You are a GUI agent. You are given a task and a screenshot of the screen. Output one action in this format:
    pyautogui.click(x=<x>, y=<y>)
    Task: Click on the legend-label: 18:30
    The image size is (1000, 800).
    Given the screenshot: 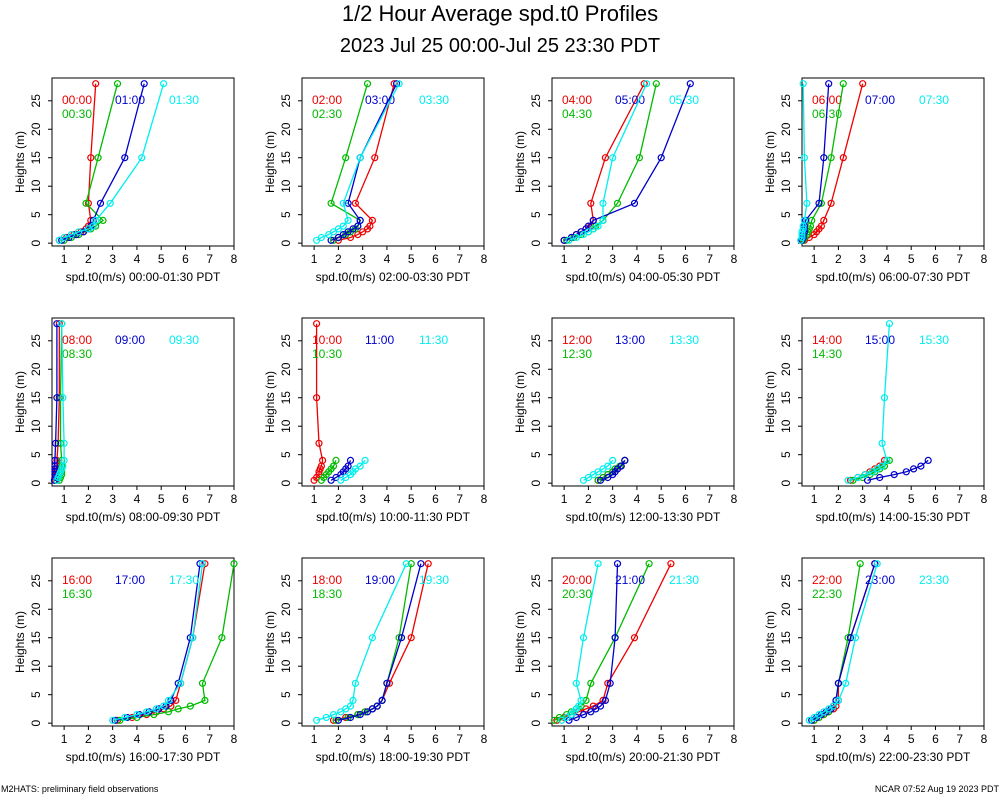 What is the action you would take?
    pyautogui.click(x=327, y=594)
    